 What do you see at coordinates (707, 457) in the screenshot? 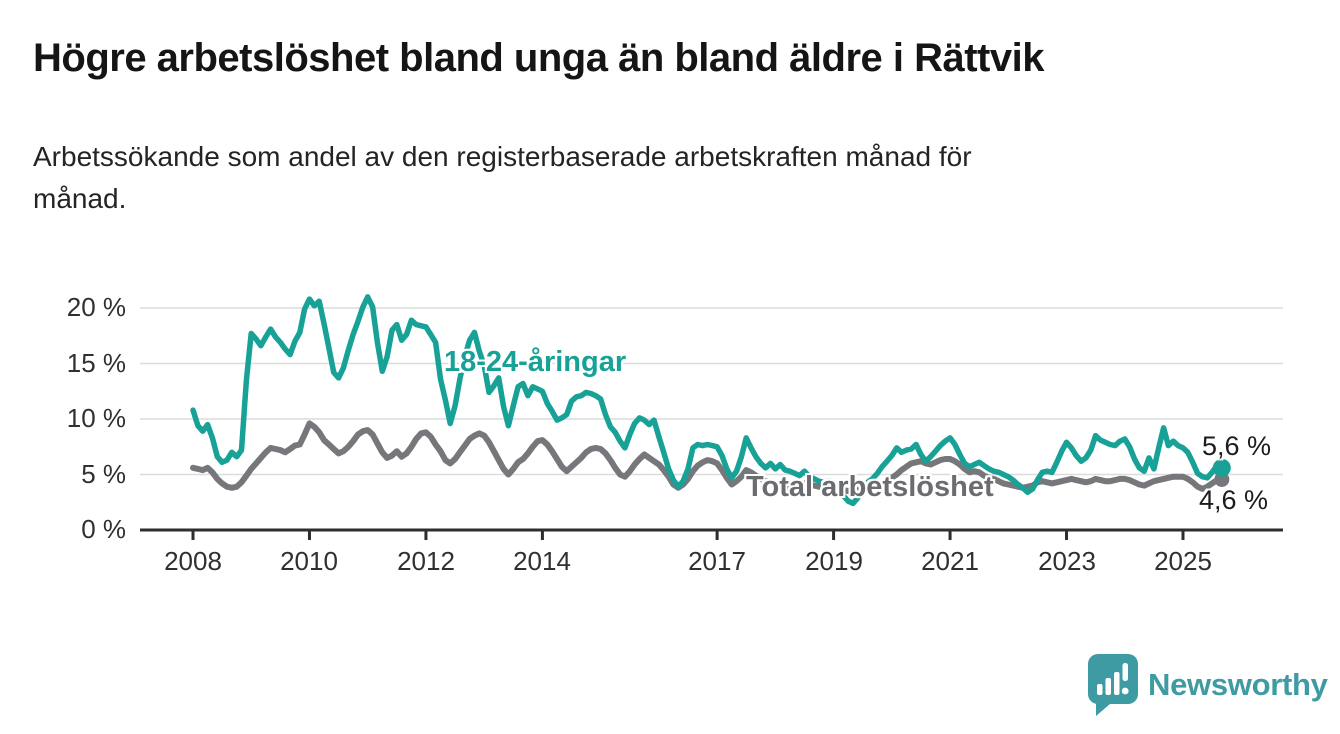
I see `total-unemployment-line` at bounding box center [707, 457].